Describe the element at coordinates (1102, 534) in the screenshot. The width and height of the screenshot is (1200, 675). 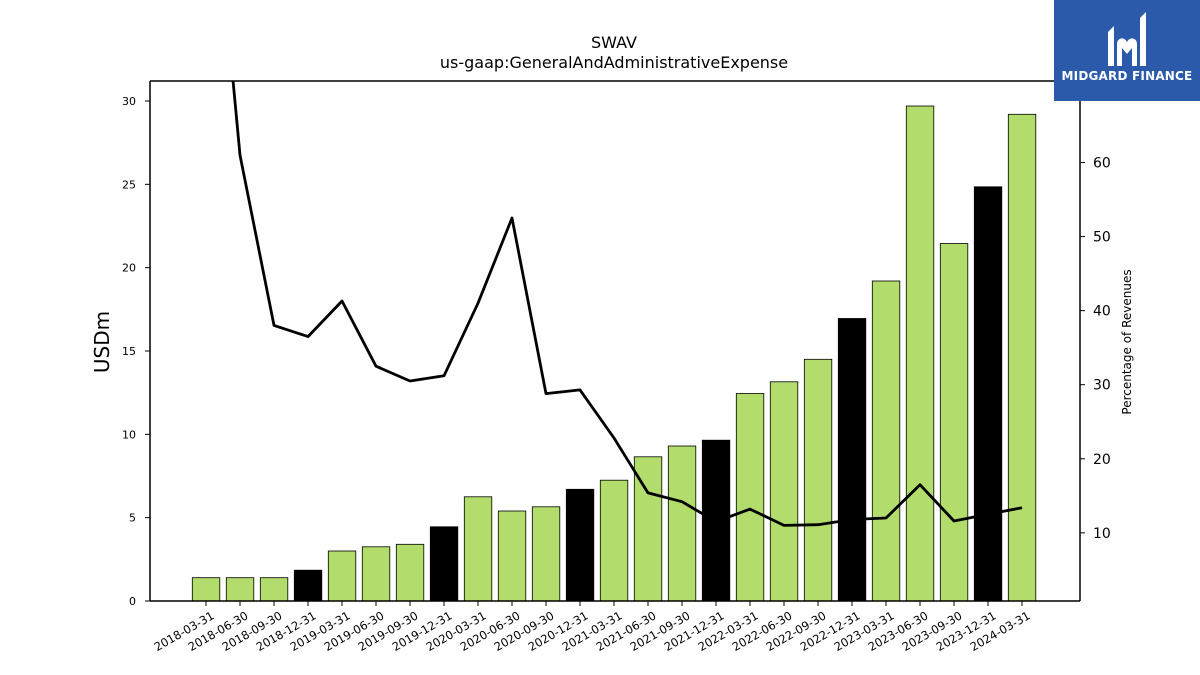
I see `y2-tick-label: 10` at that location.